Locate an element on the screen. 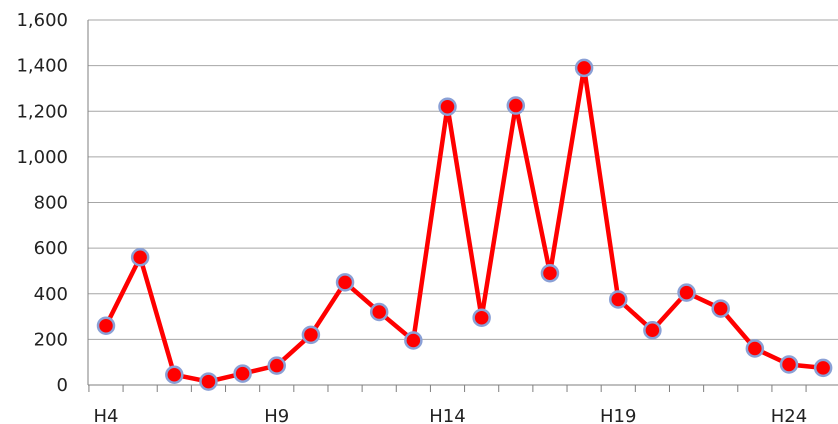 This screenshot has width=838, height=424. y-tick-label: 800 is located at coordinates (51, 203).